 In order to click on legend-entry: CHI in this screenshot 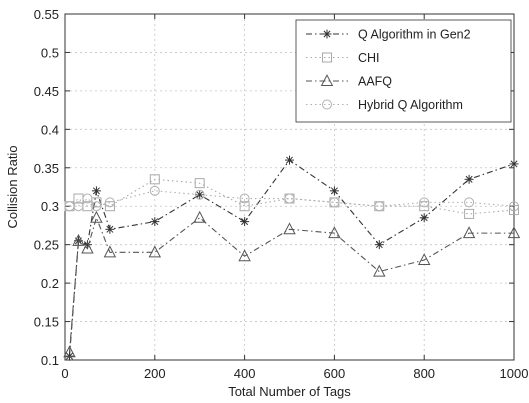, I will do `click(343, 58)`.